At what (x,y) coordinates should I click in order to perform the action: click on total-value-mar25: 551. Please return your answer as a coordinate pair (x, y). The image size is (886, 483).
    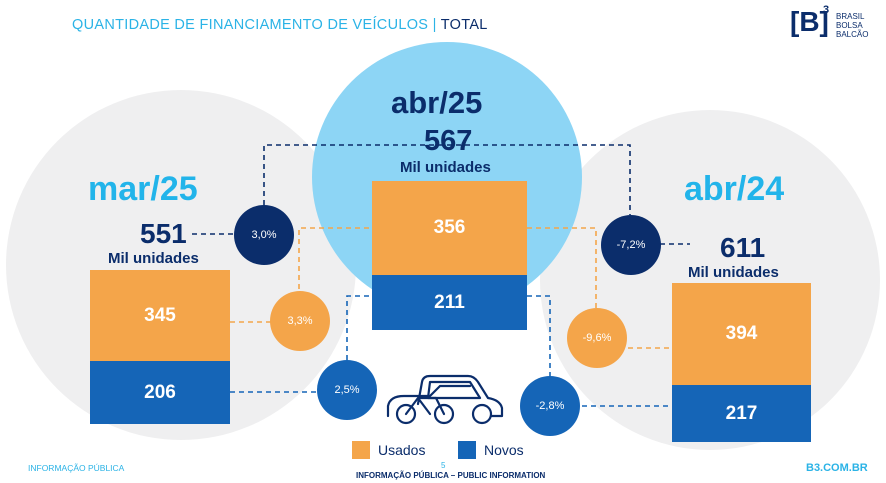
    Looking at the image, I should click on (163, 233).